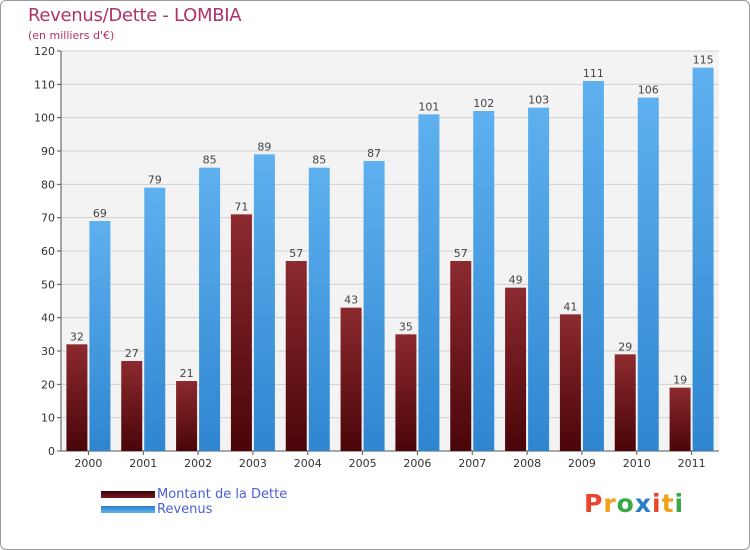 The image size is (750, 550). Describe the element at coordinates (570, 306) in the screenshot. I see `data-label-dette: 41` at that location.